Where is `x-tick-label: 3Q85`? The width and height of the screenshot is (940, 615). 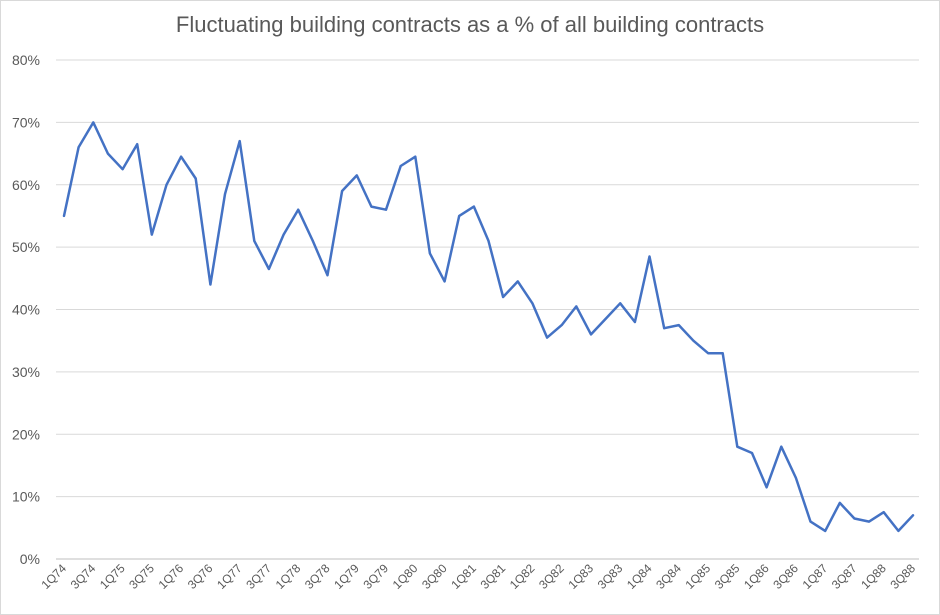 x-tick-label: 3Q85 is located at coordinates (727, 576).